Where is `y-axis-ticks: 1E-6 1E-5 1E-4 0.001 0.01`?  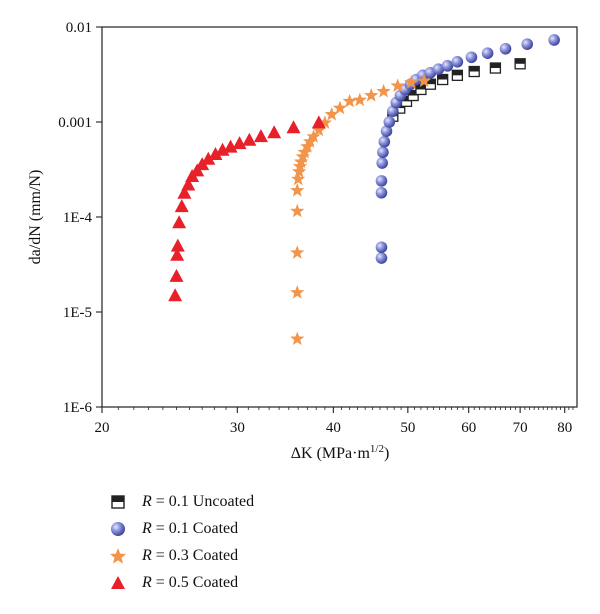
y-axis-ticks: 1E-6 1E-5 1E-4 0.001 0.01 is located at coordinates (80, 218).